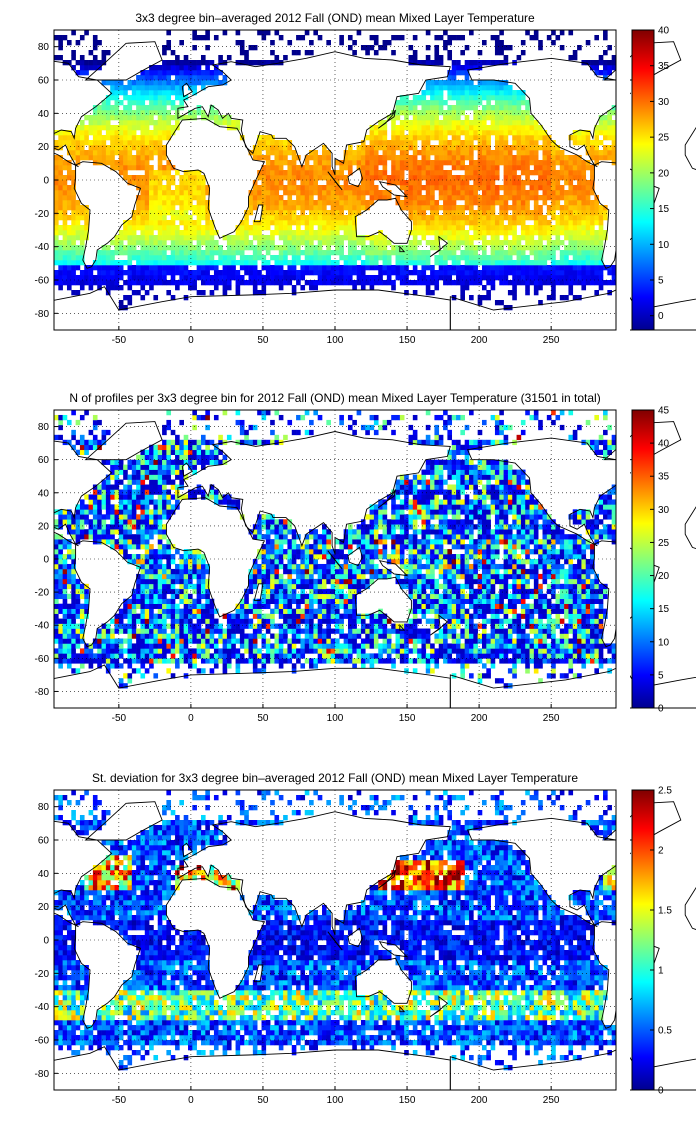  I want to click on colorbar-tick-label: 30, so click(664, 102).